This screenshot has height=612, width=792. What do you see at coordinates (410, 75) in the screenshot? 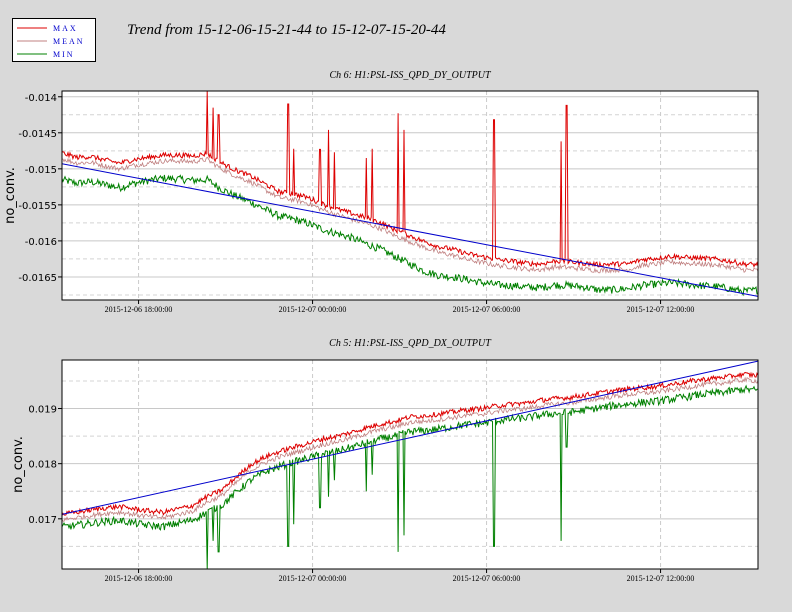
I see `chart-title: Ch 6: H1:PSL-ISS_QPD_DY_OUTPUT` at bounding box center [410, 75].